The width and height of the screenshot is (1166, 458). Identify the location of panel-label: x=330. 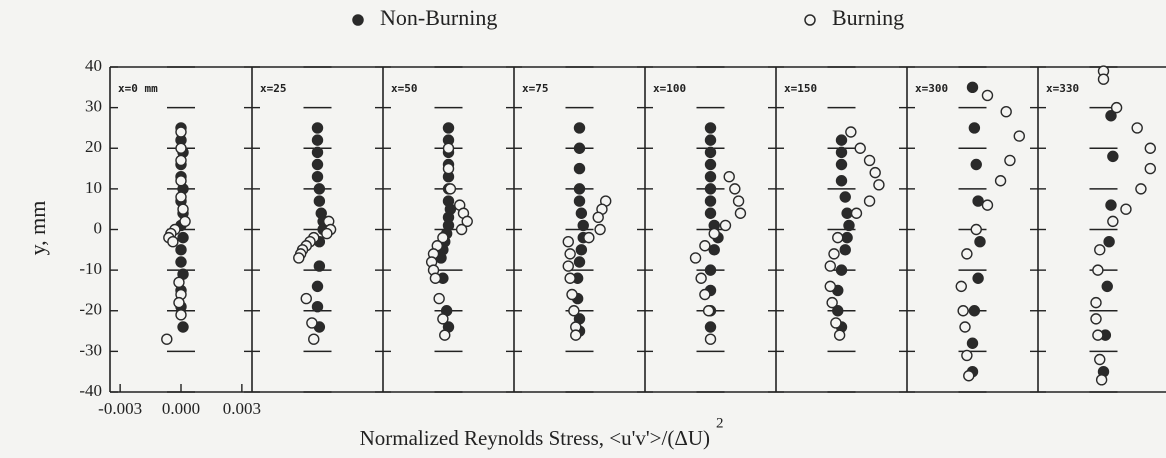
(1062, 88).